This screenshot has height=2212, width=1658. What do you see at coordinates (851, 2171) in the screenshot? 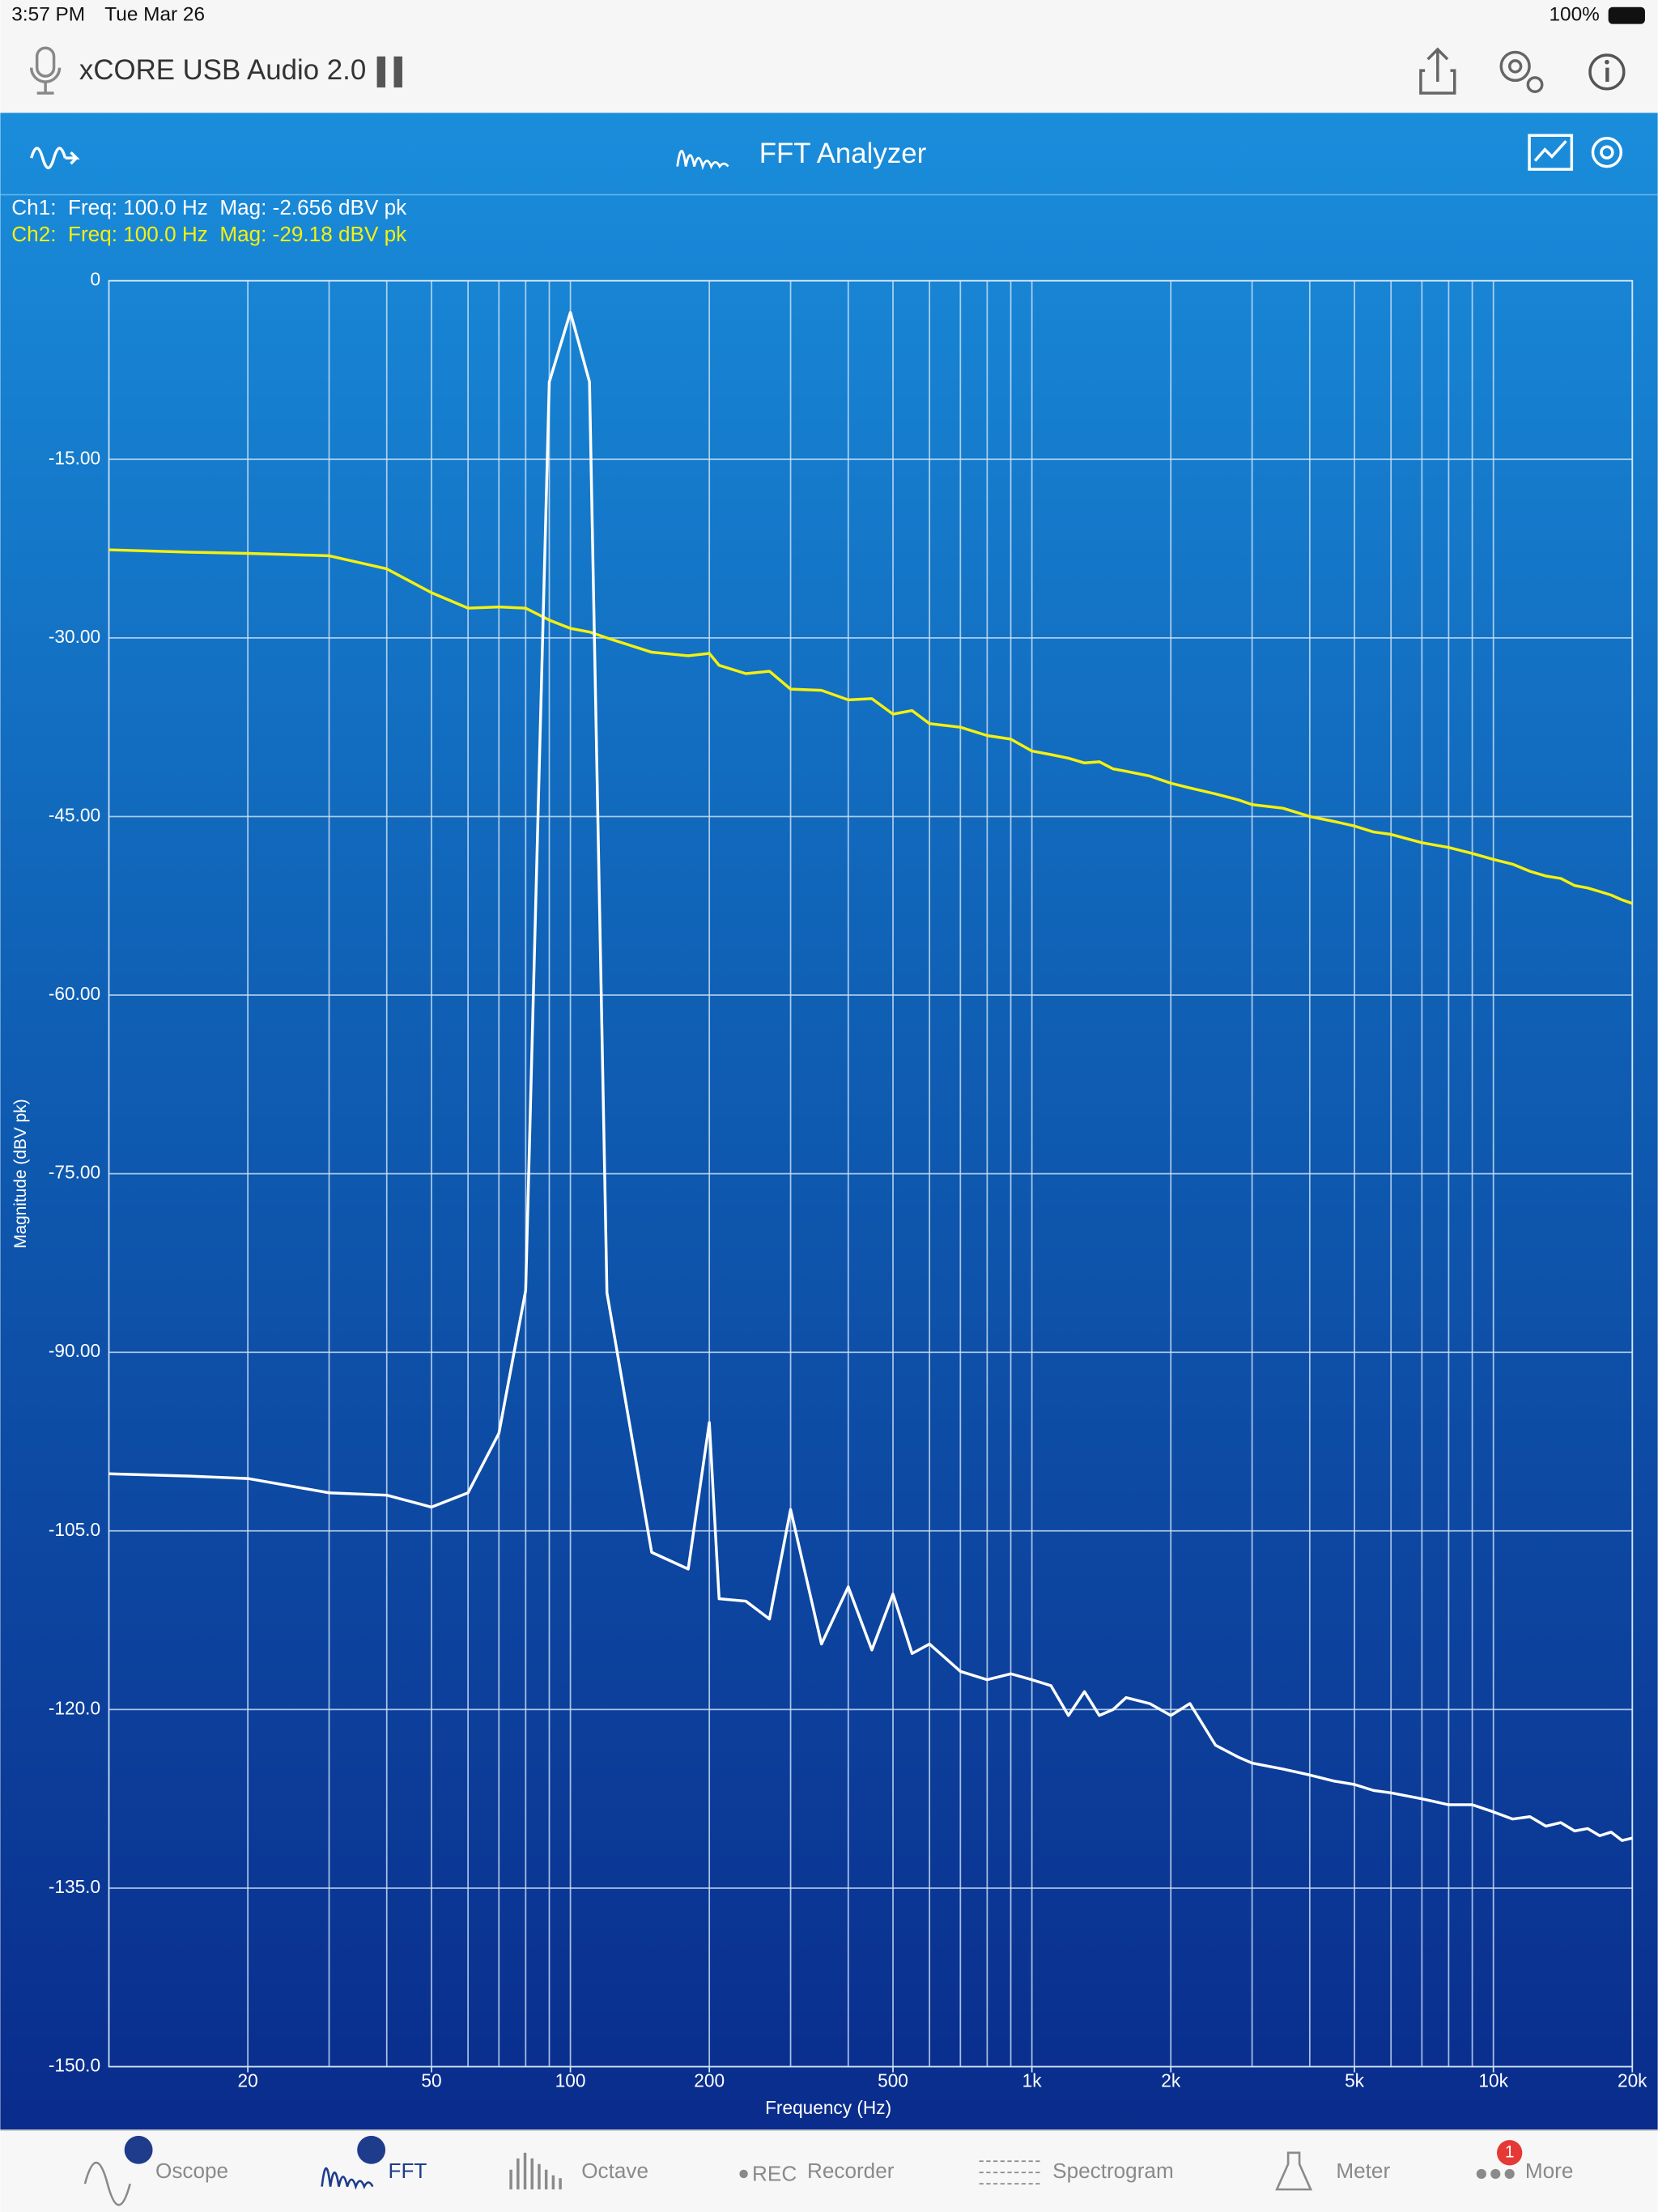
I see `tab-label: Recorder` at bounding box center [851, 2171].